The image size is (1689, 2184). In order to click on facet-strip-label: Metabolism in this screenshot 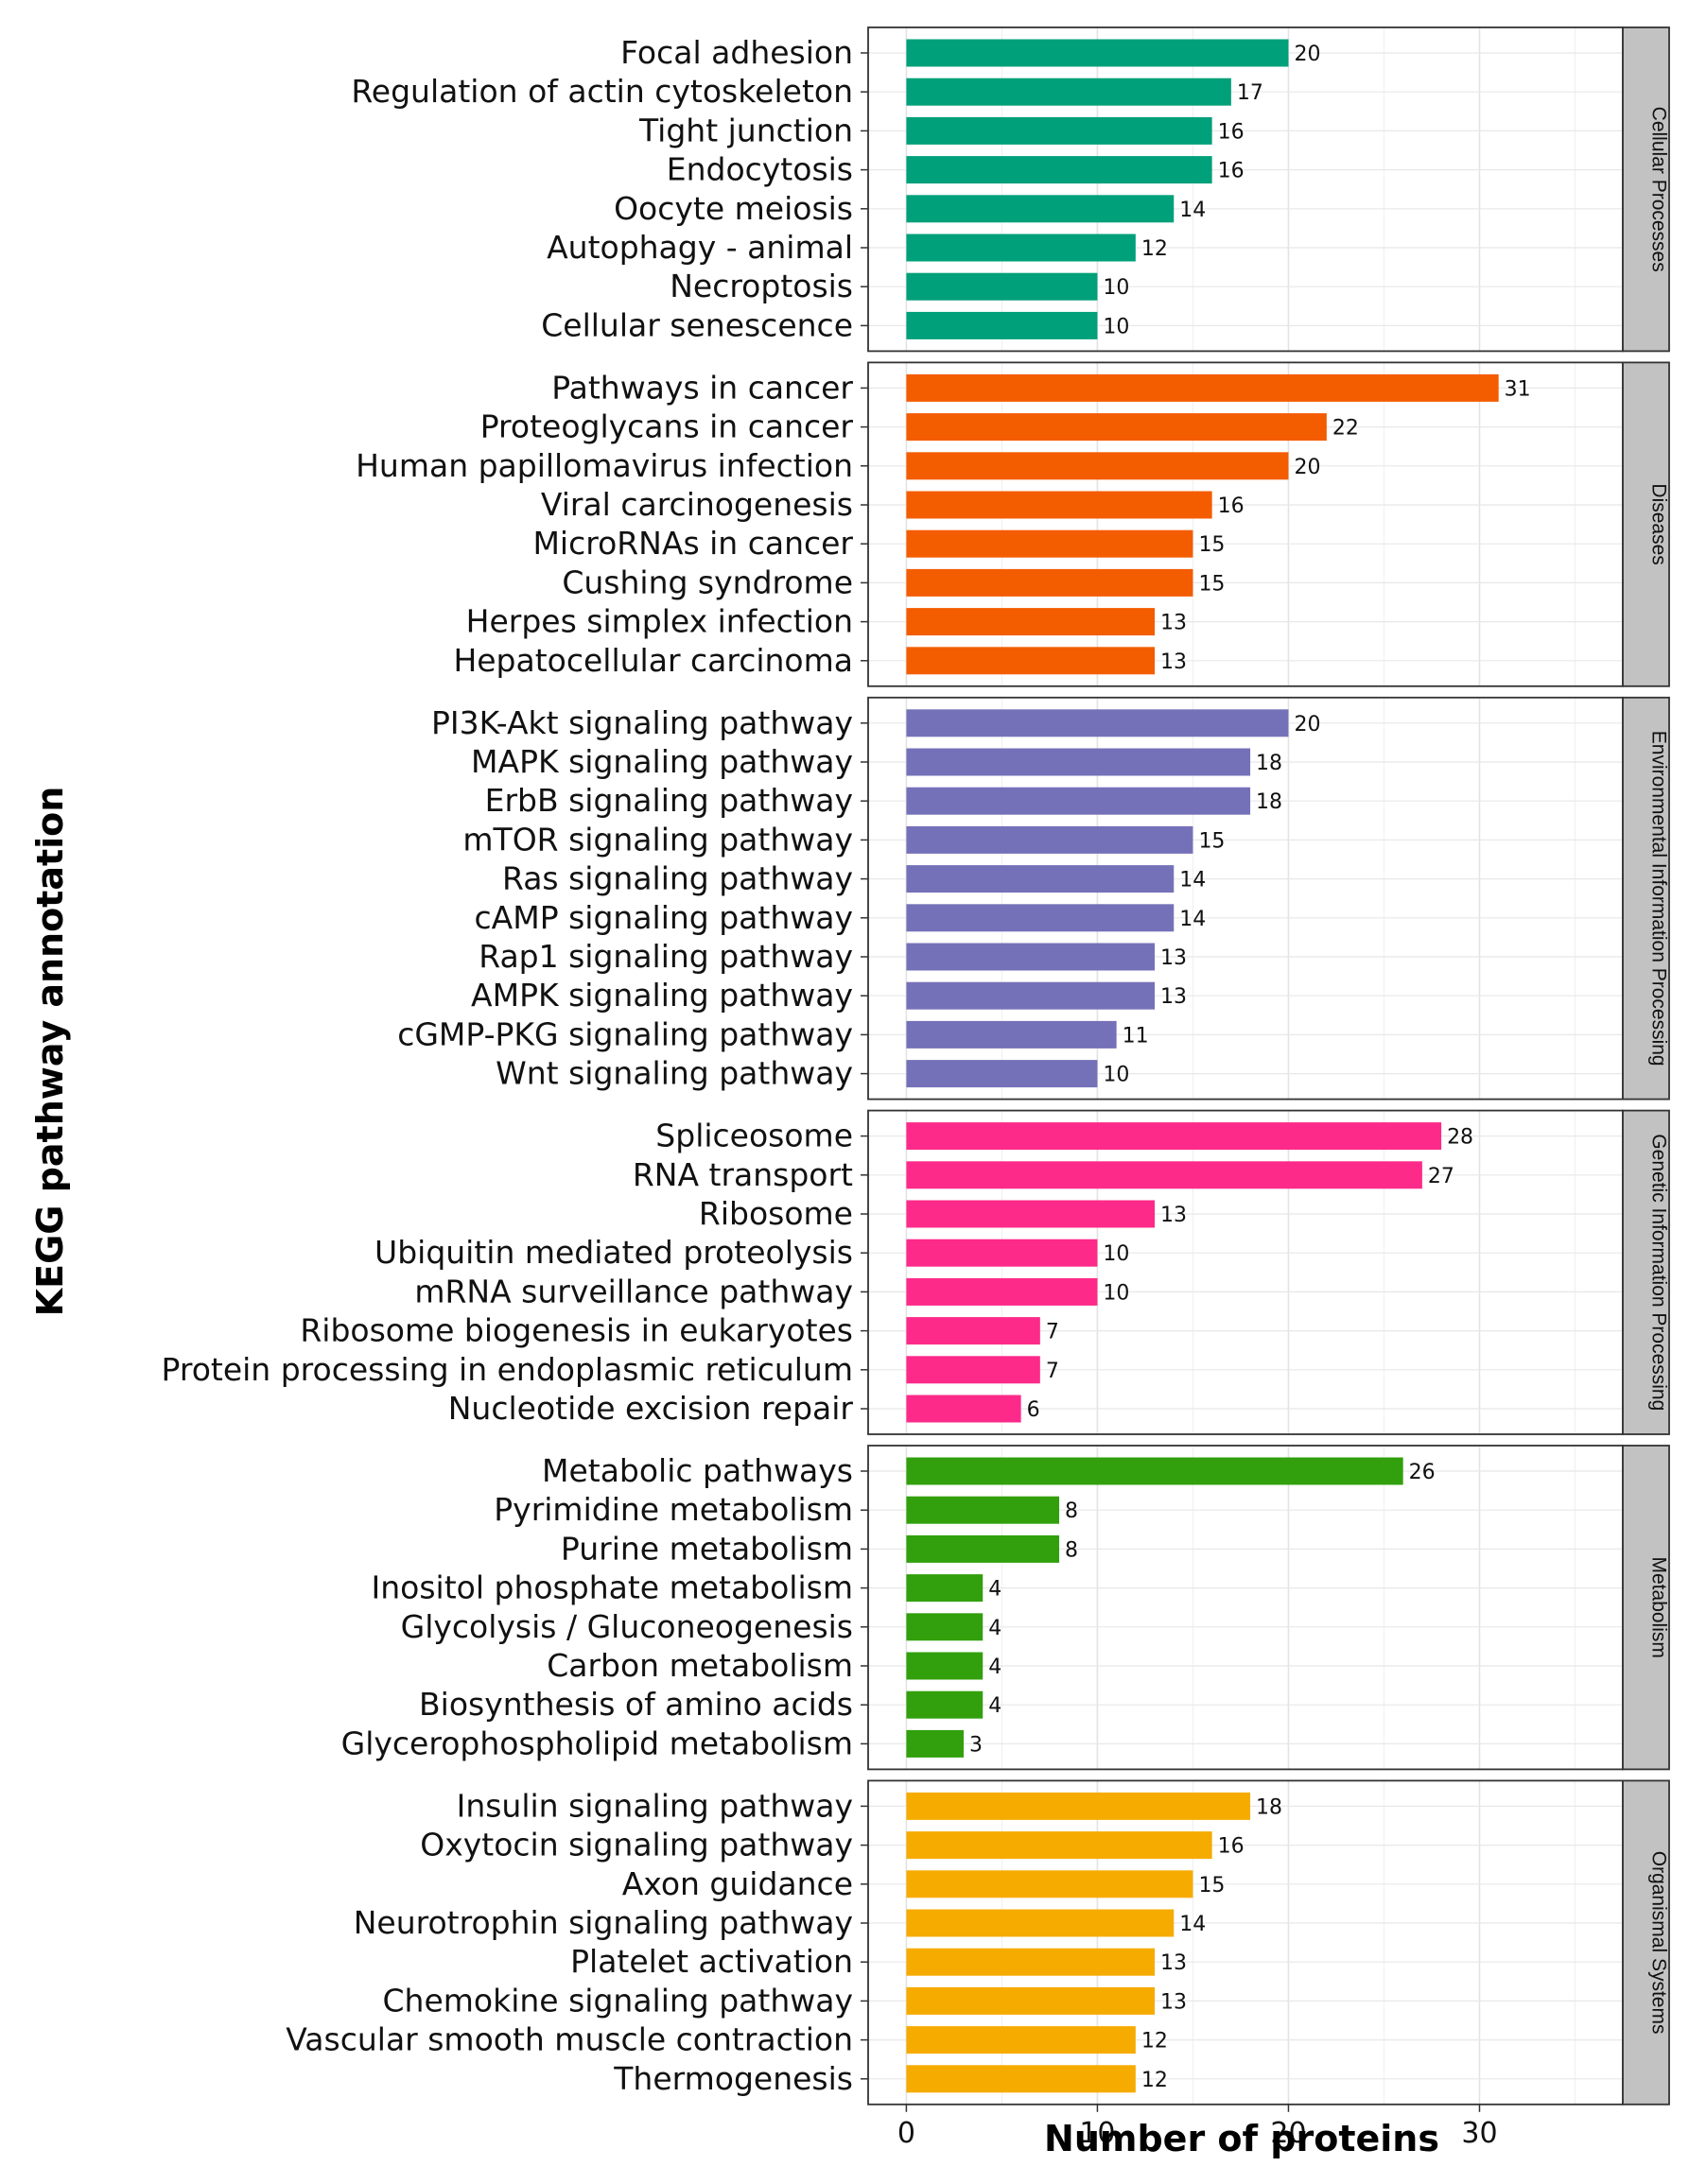, I will do `click(1659, 1607)`.